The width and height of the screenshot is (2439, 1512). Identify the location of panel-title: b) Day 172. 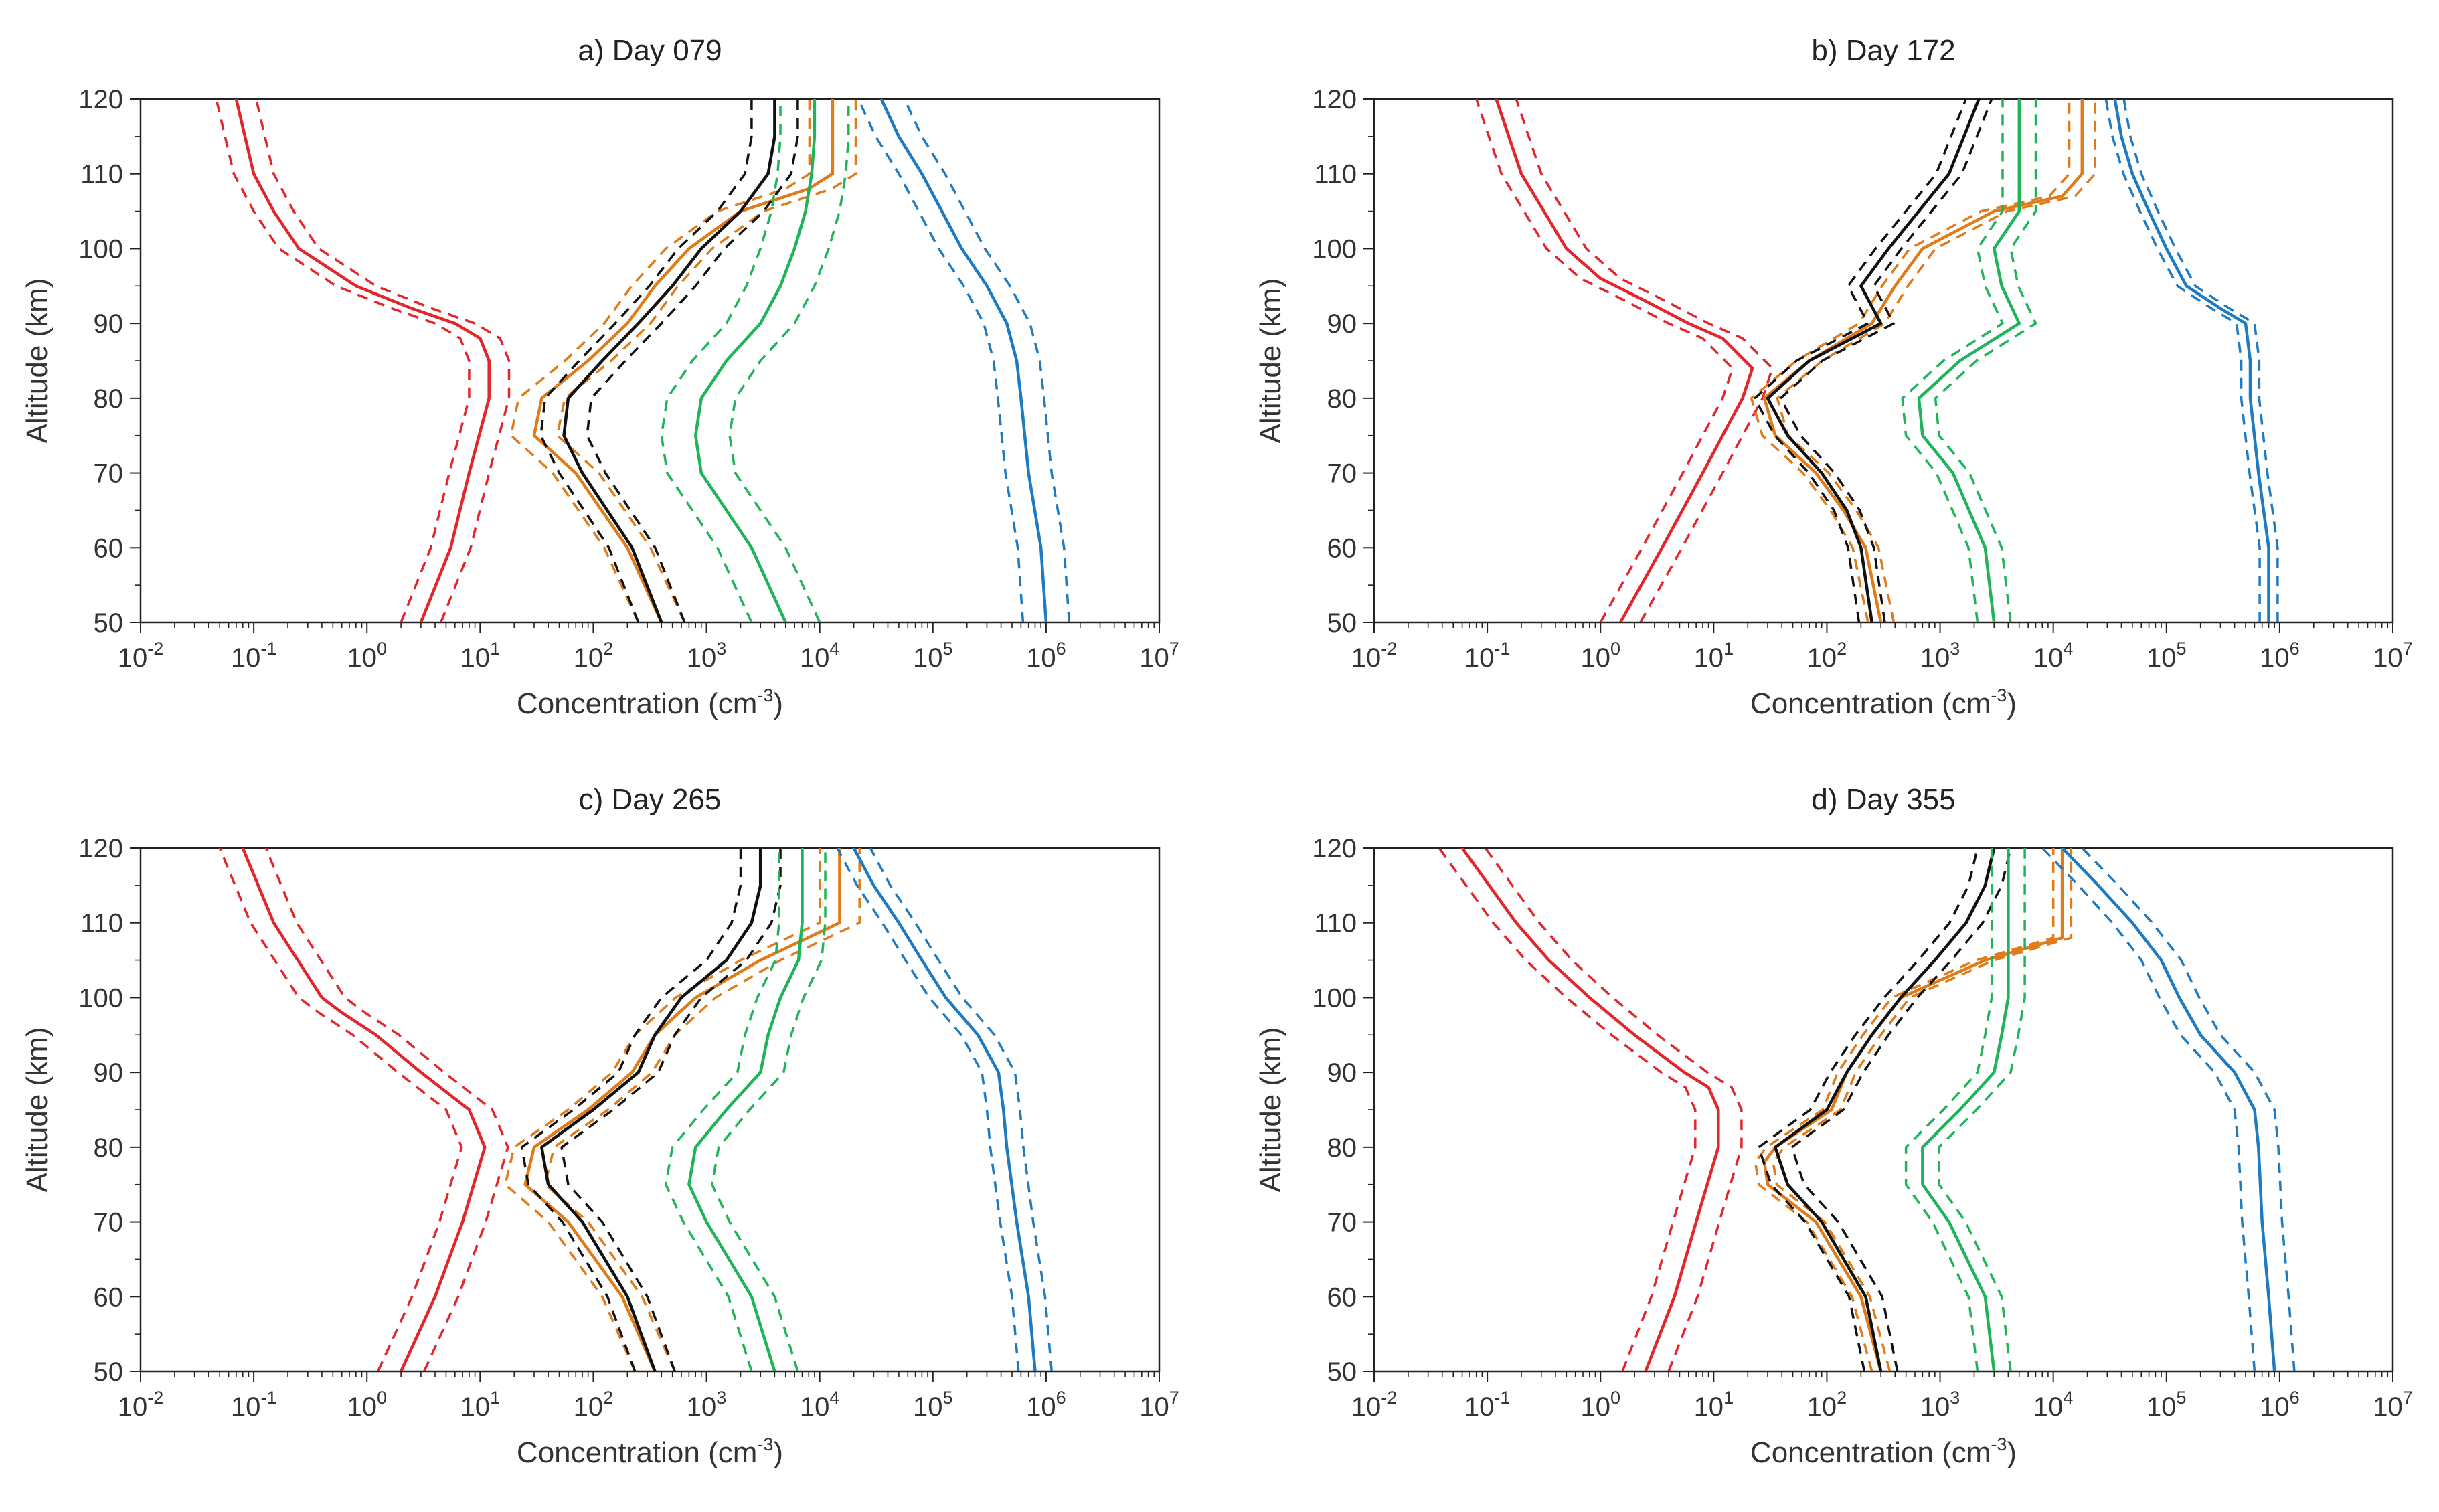
(1883, 50).